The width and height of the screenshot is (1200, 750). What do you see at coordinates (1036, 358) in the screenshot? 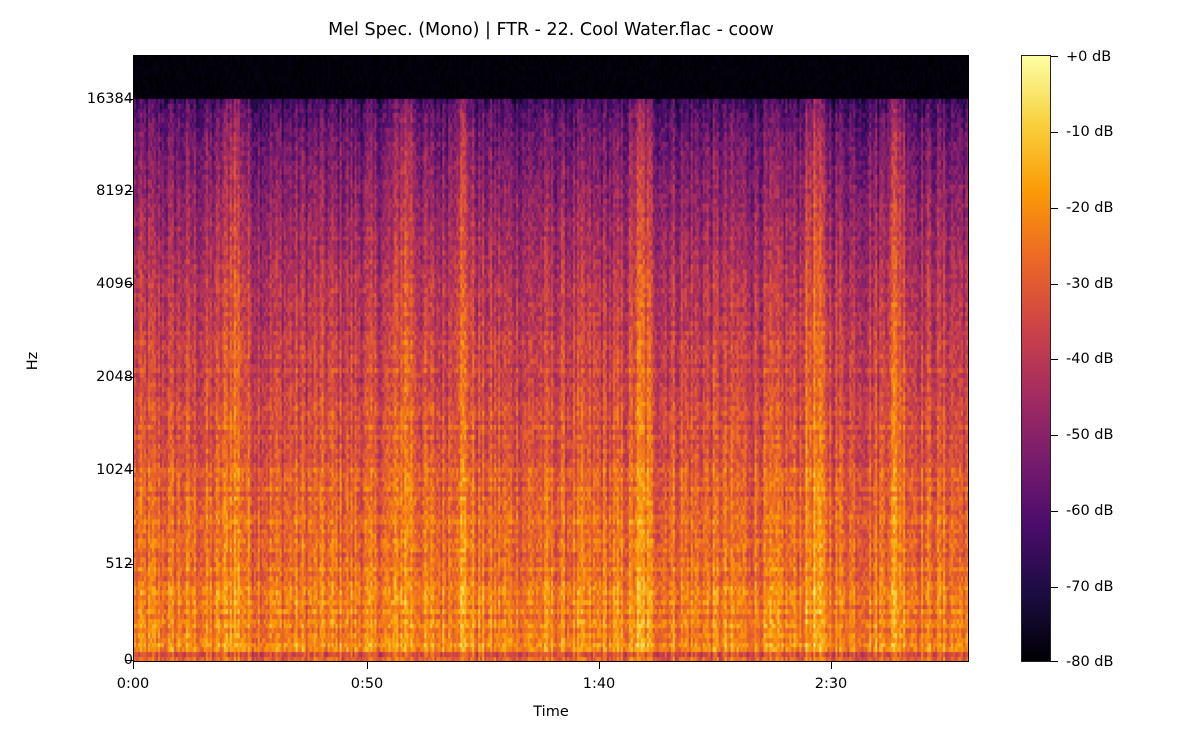
I see `colorbar` at bounding box center [1036, 358].